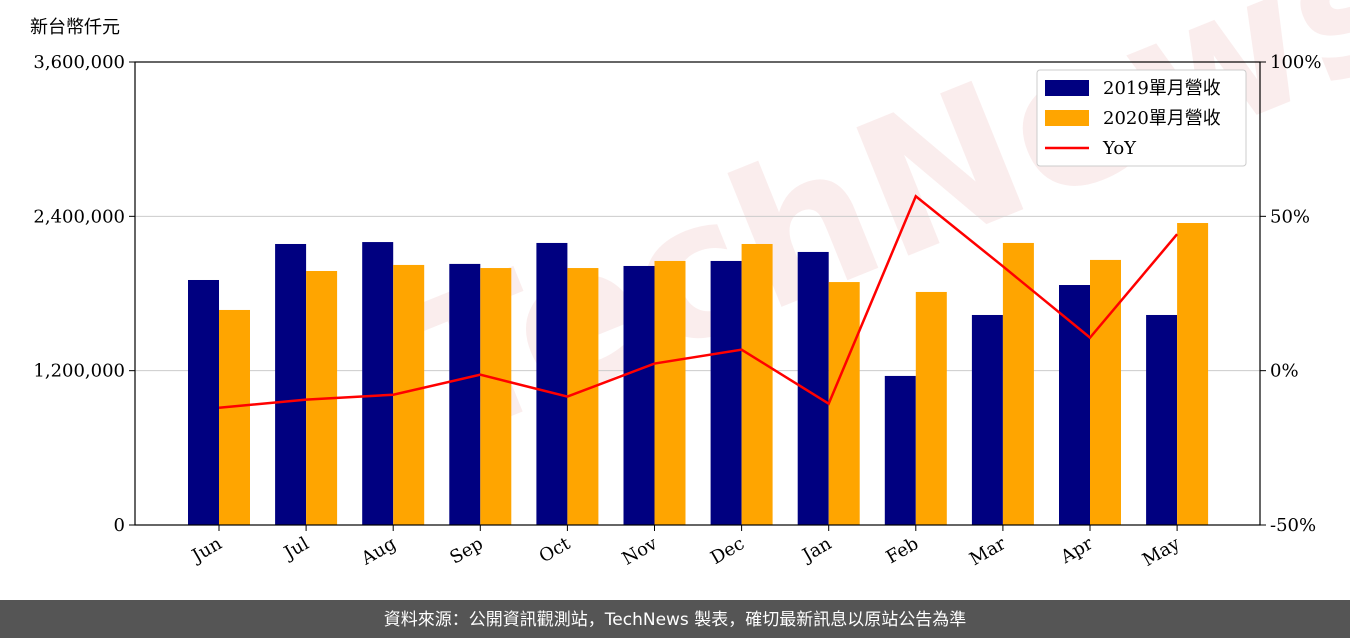 The height and width of the screenshot is (638, 1350). What do you see at coordinates (1293, 525) in the screenshot?
I see `y2-tick-label: -50%` at bounding box center [1293, 525].